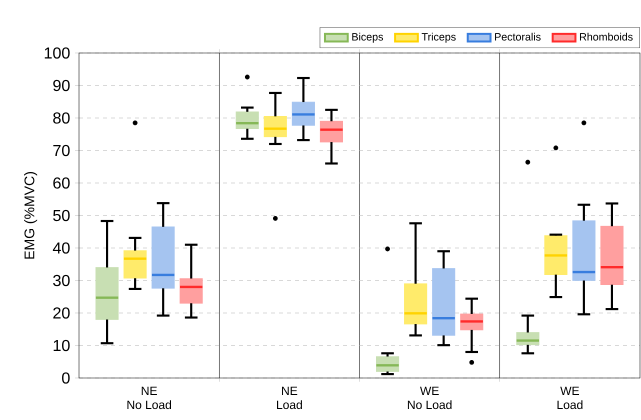  What do you see at coordinates (439, 37) in the screenshot?
I see `legend-label: Triceps` at bounding box center [439, 37].